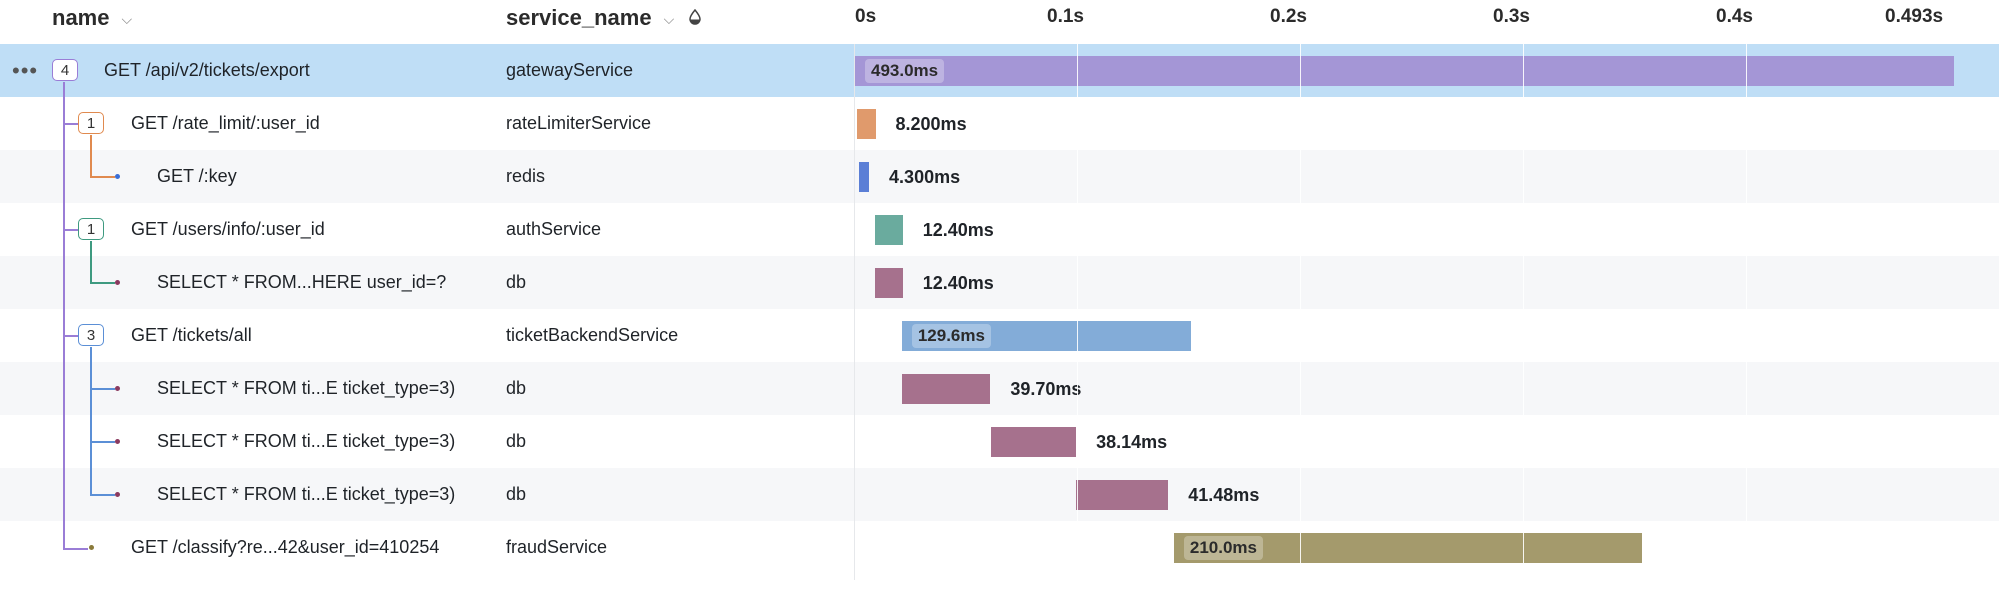 This screenshot has height=600, width=1999. What do you see at coordinates (557, 547) in the screenshot?
I see `service-name: fraudService` at bounding box center [557, 547].